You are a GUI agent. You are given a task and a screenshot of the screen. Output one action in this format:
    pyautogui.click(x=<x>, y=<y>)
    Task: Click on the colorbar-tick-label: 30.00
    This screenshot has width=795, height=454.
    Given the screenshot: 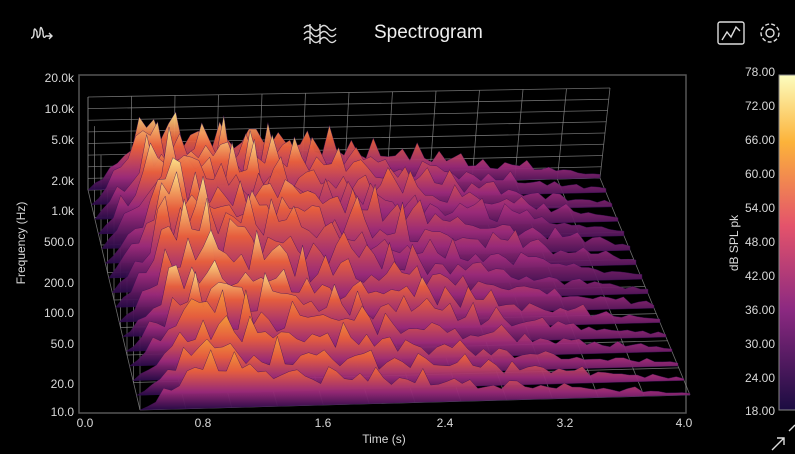 What is the action you would take?
    pyautogui.click(x=760, y=344)
    